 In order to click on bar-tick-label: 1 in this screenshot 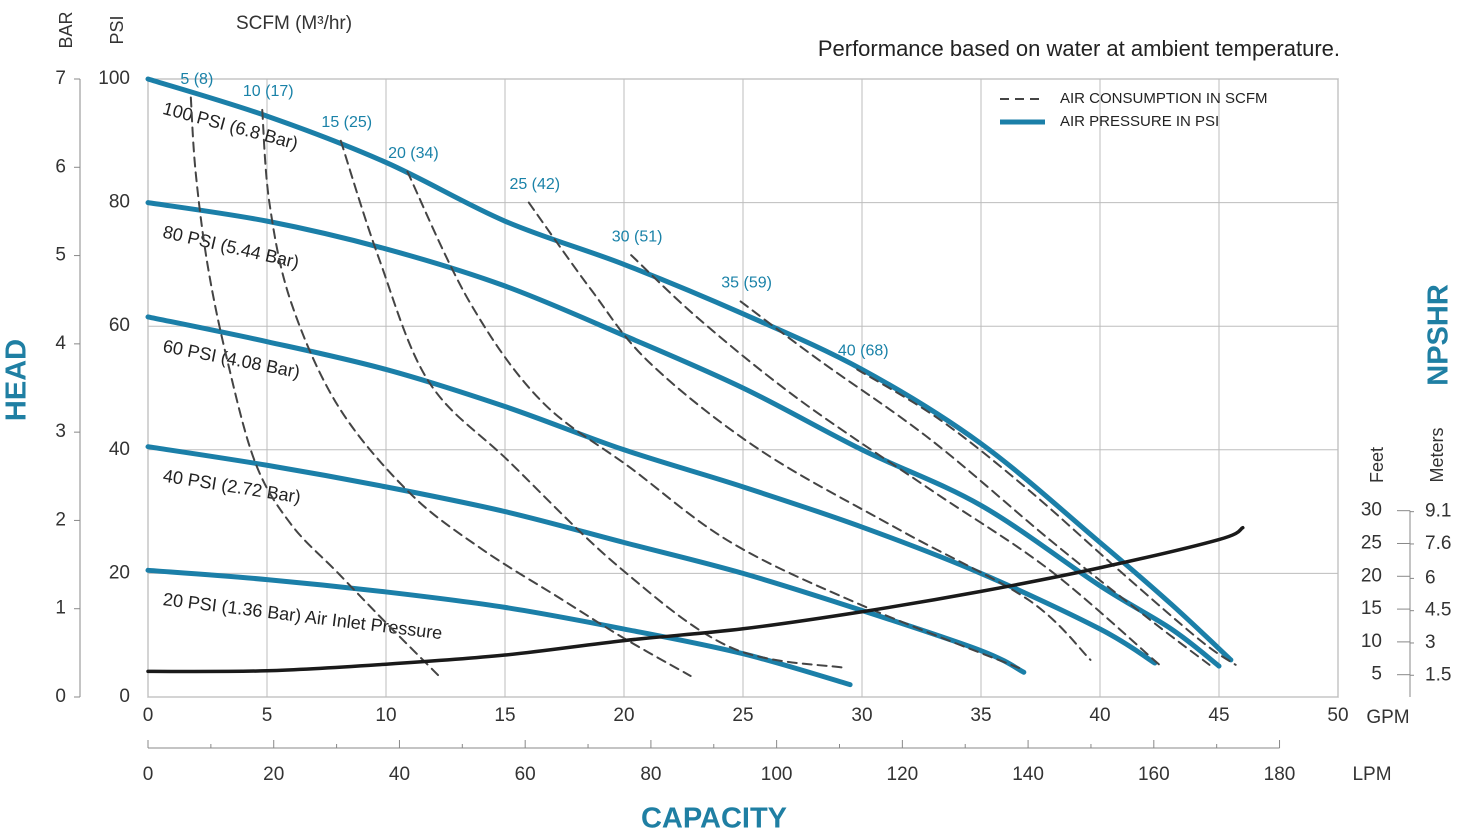, I will do `click(60, 608)`.